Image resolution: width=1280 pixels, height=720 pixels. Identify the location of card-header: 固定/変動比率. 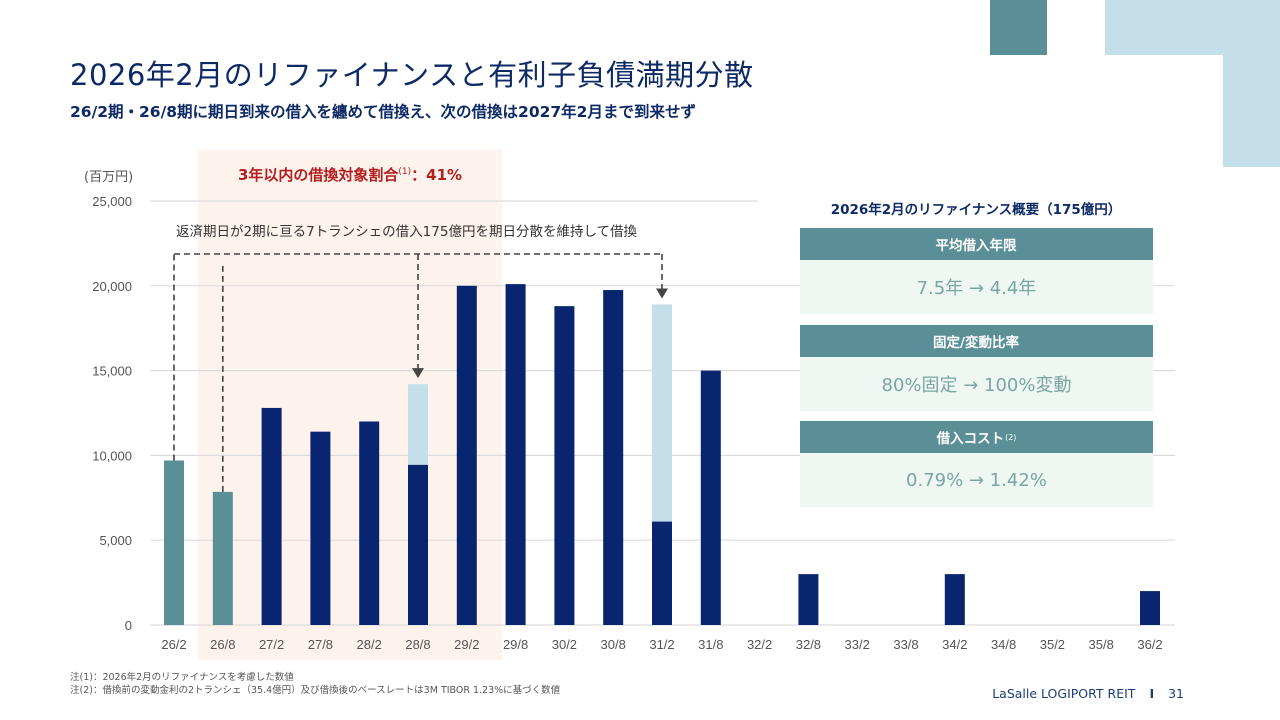
(976, 341).